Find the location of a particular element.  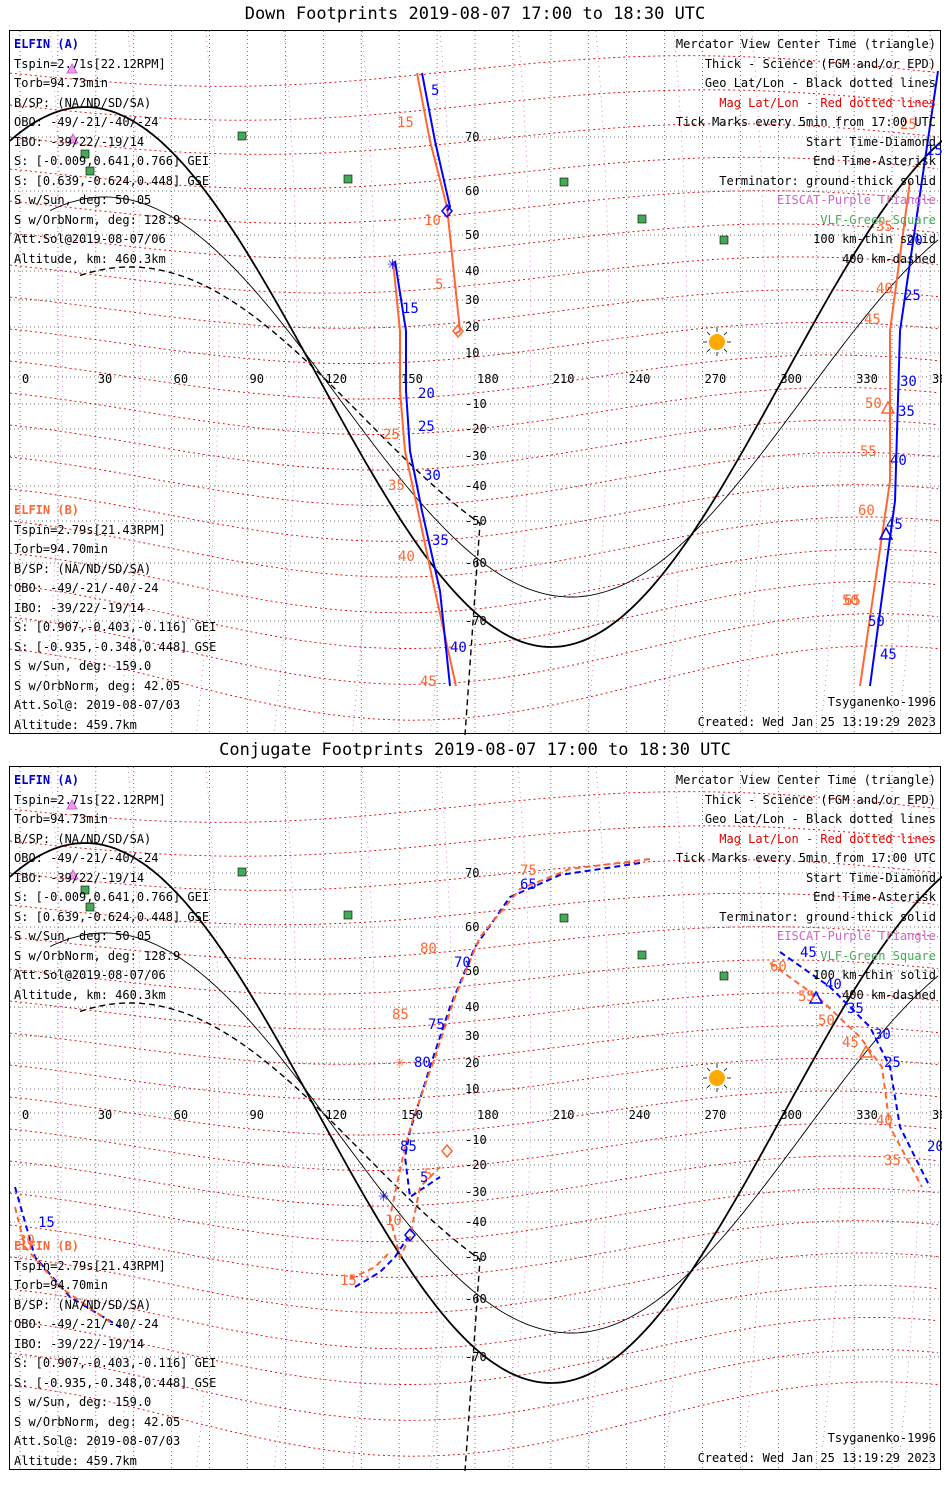

lat-tick-label: -30 is located at coordinates (476, 1192).